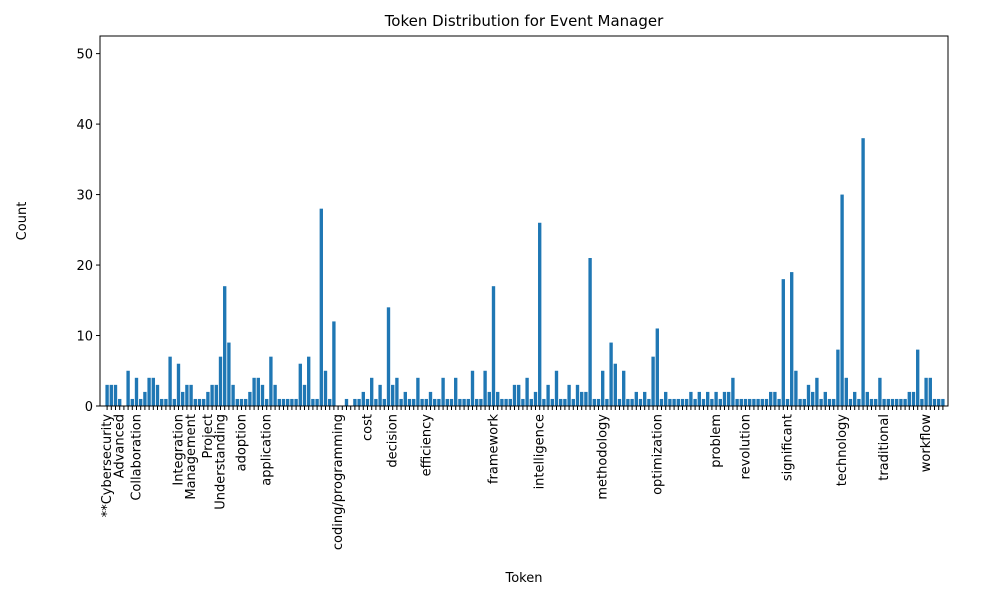 Image resolution: width=1000 pixels, height=600 pixels. I want to click on x-tick-label: efficiency, so click(426, 445).